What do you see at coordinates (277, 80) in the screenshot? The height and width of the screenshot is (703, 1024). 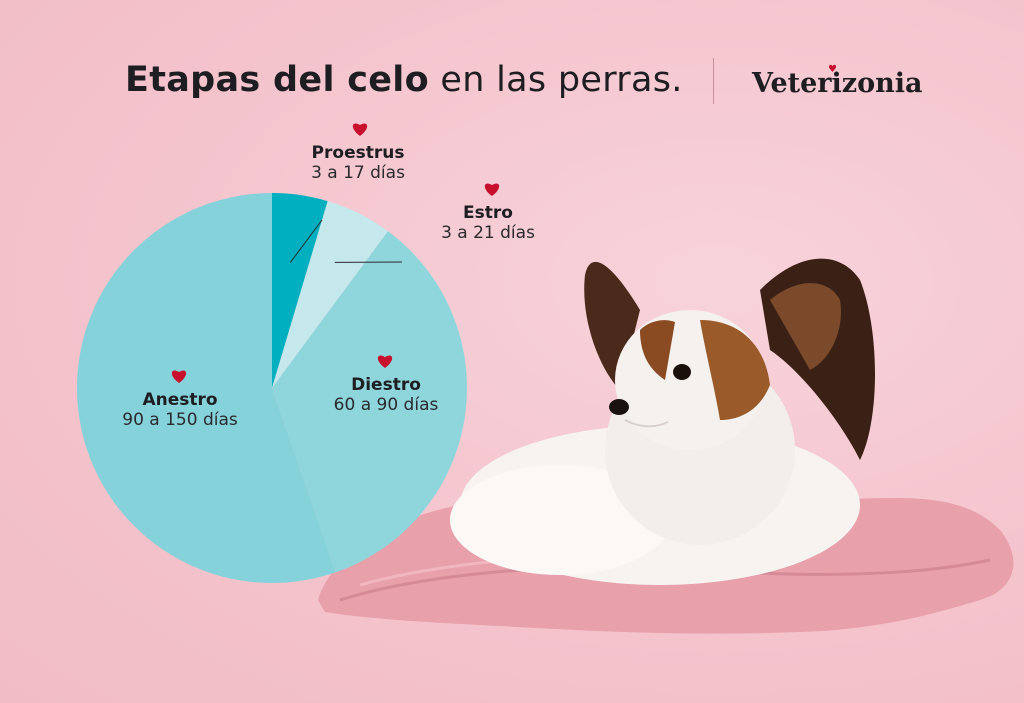 I see `title-bold: Etapas del celo` at bounding box center [277, 80].